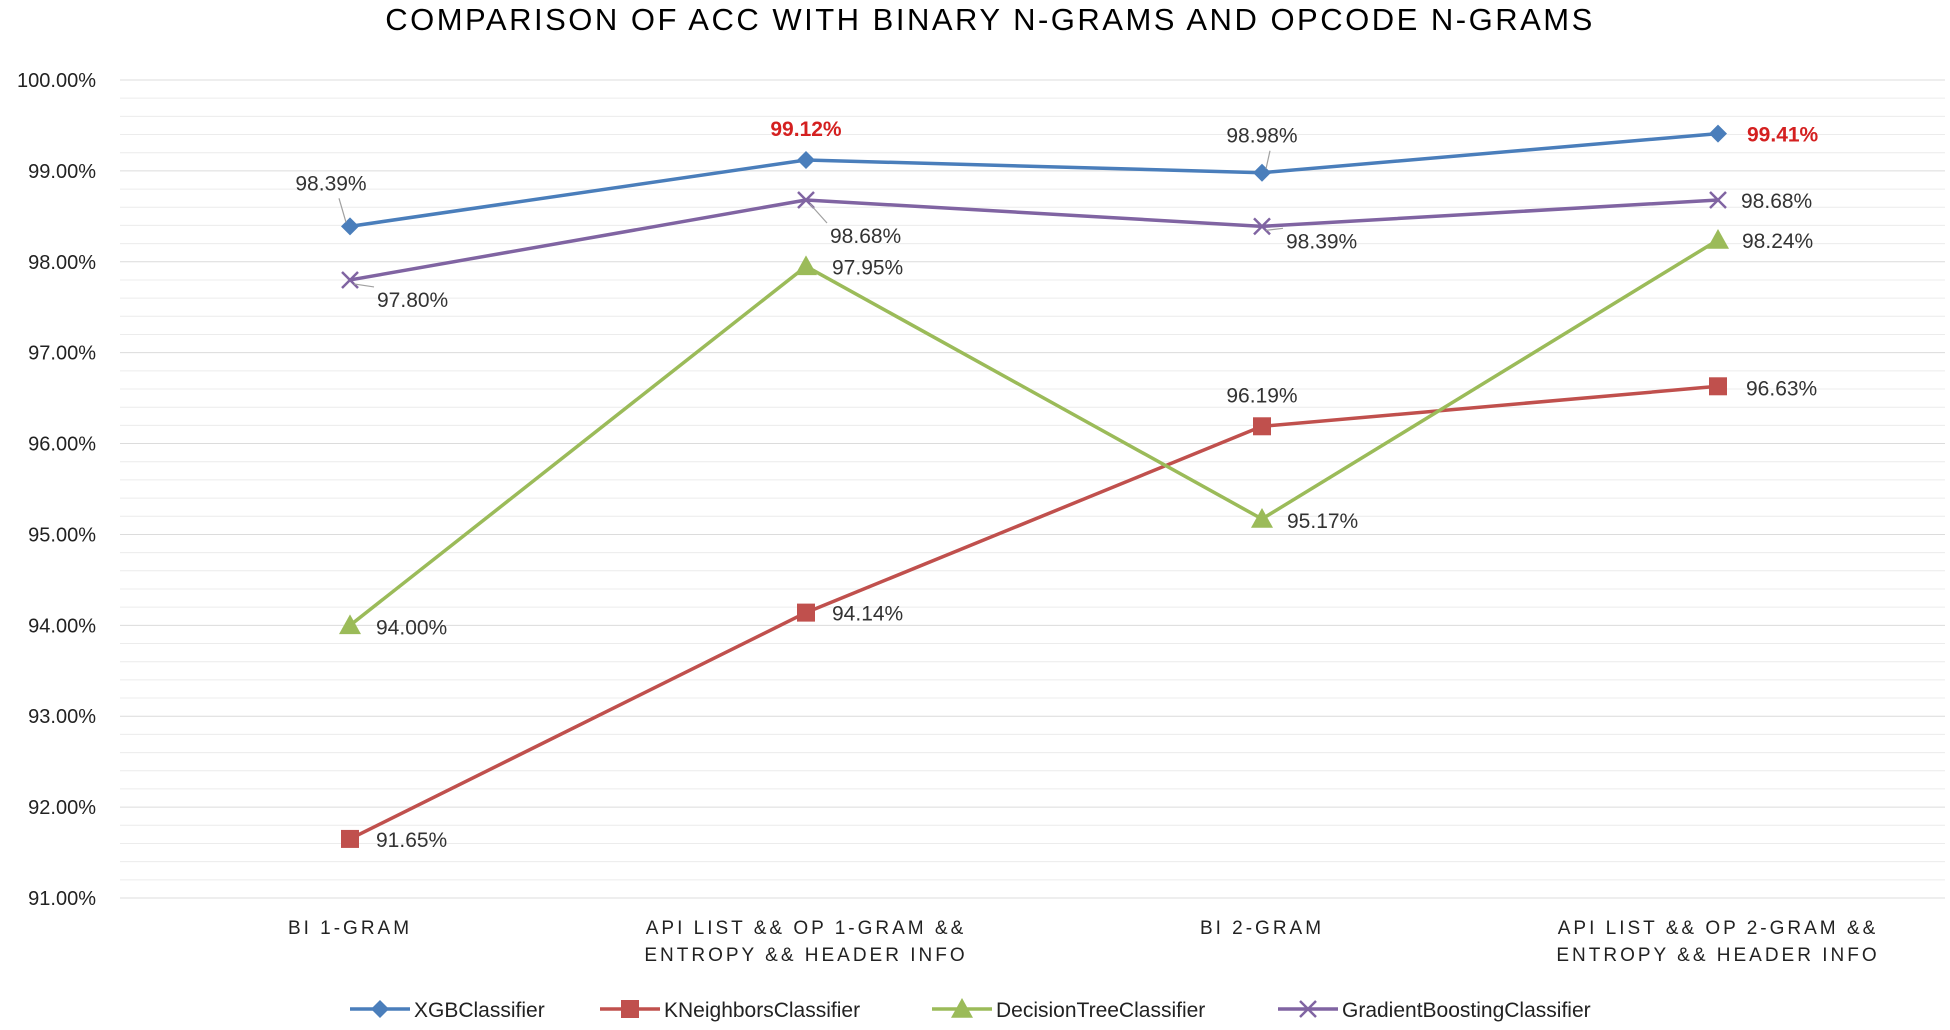 The width and height of the screenshot is (1950, 1030). What do you see at coordinates (411, 627) in the screenshot?
I see `data-label-decisiontreeclassifier: 94.00%` at bounding box center [411, 627].